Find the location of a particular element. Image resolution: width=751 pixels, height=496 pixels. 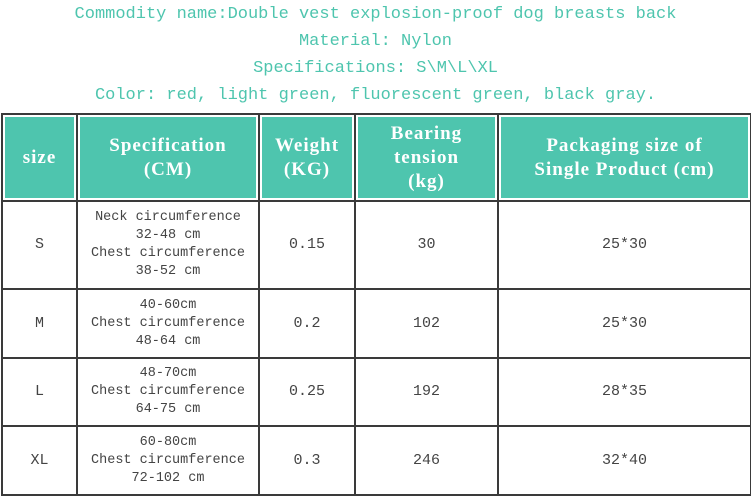

cell-text: 102 is located at coordinates (426, 323).